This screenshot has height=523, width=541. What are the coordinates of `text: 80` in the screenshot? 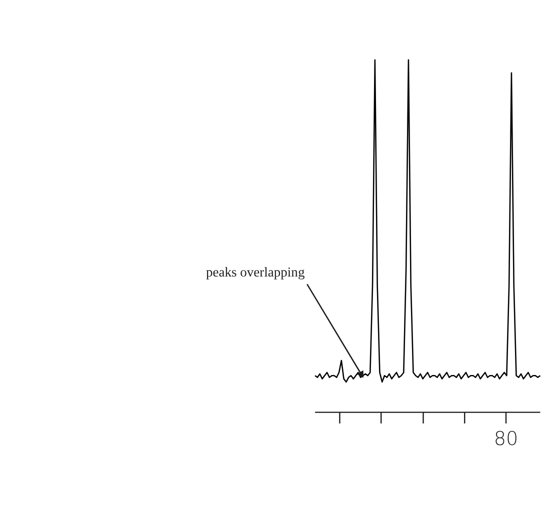 It's located at (506, 438).